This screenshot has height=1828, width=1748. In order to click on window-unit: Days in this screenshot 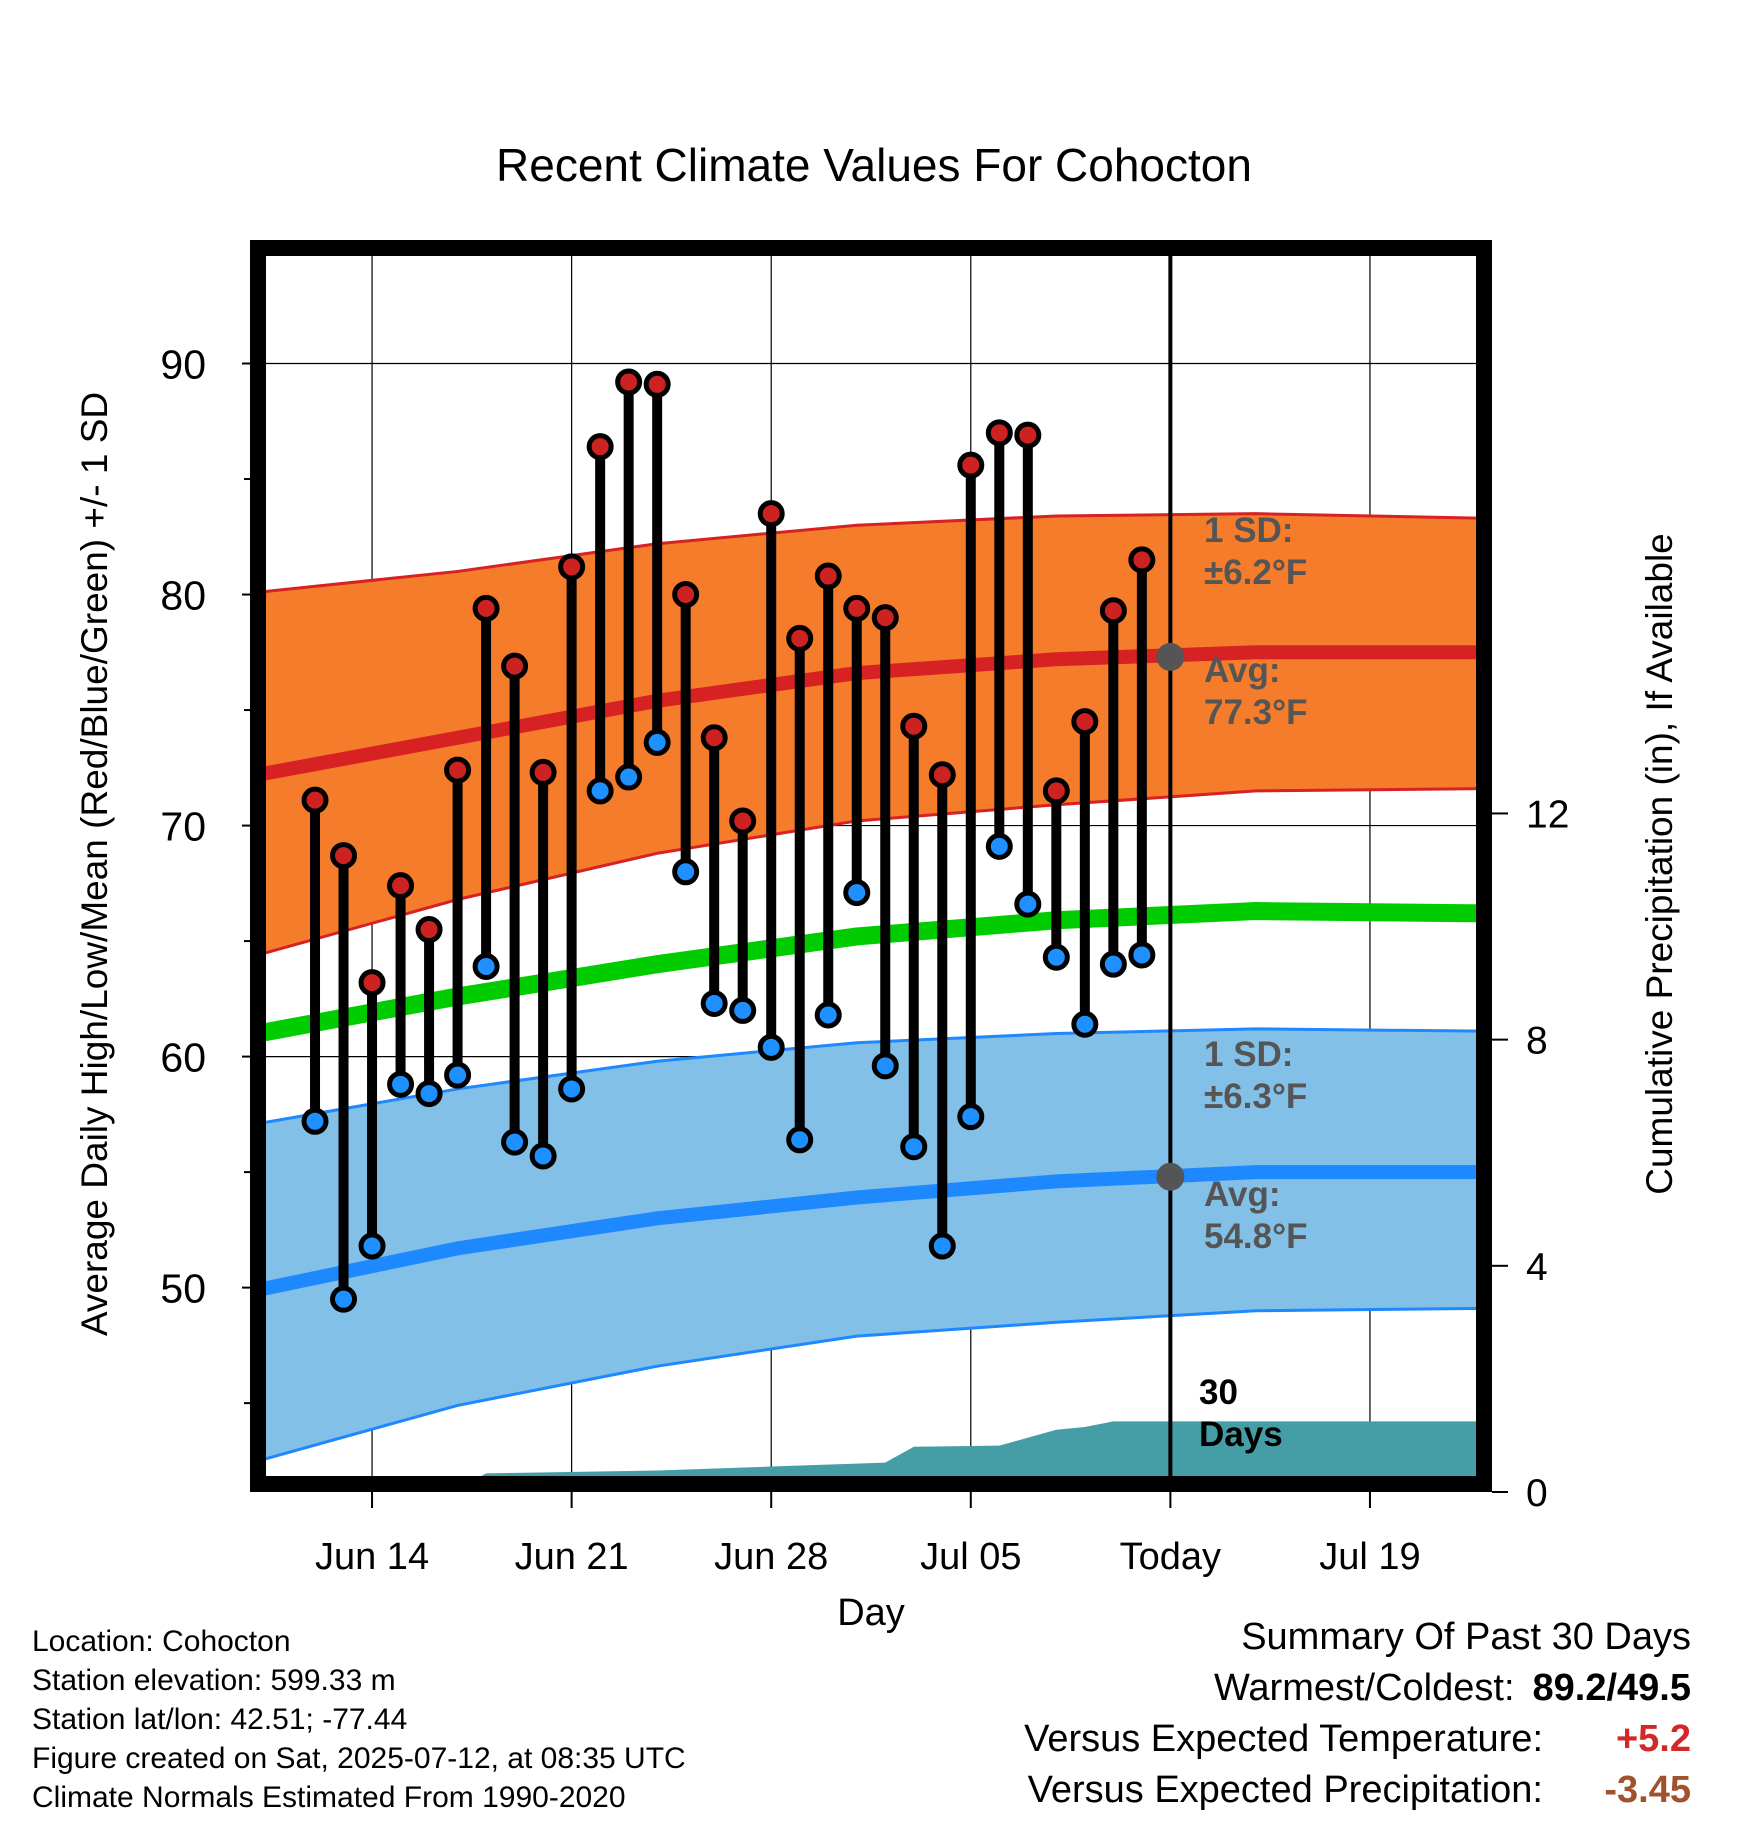, I will do `click(1241, 1434)`.